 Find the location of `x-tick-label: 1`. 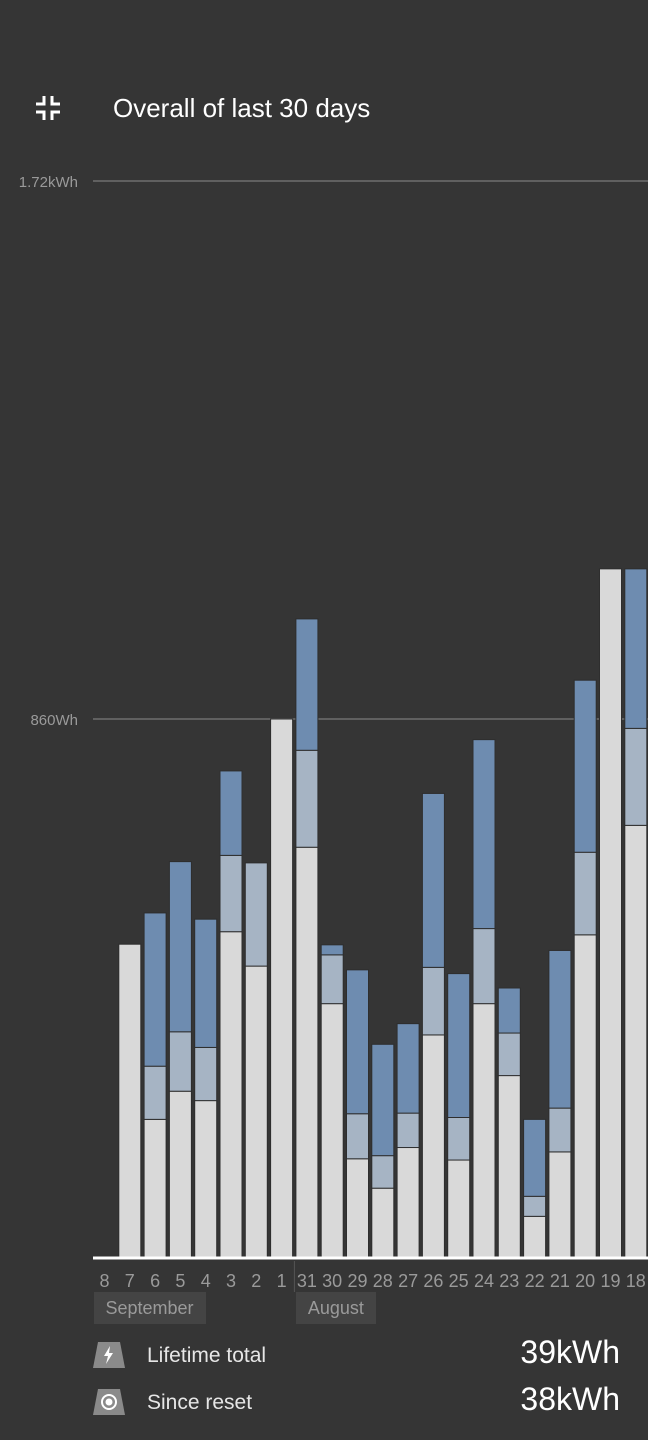

x-tick-label: 1 is located at coordinates (282, 1281).